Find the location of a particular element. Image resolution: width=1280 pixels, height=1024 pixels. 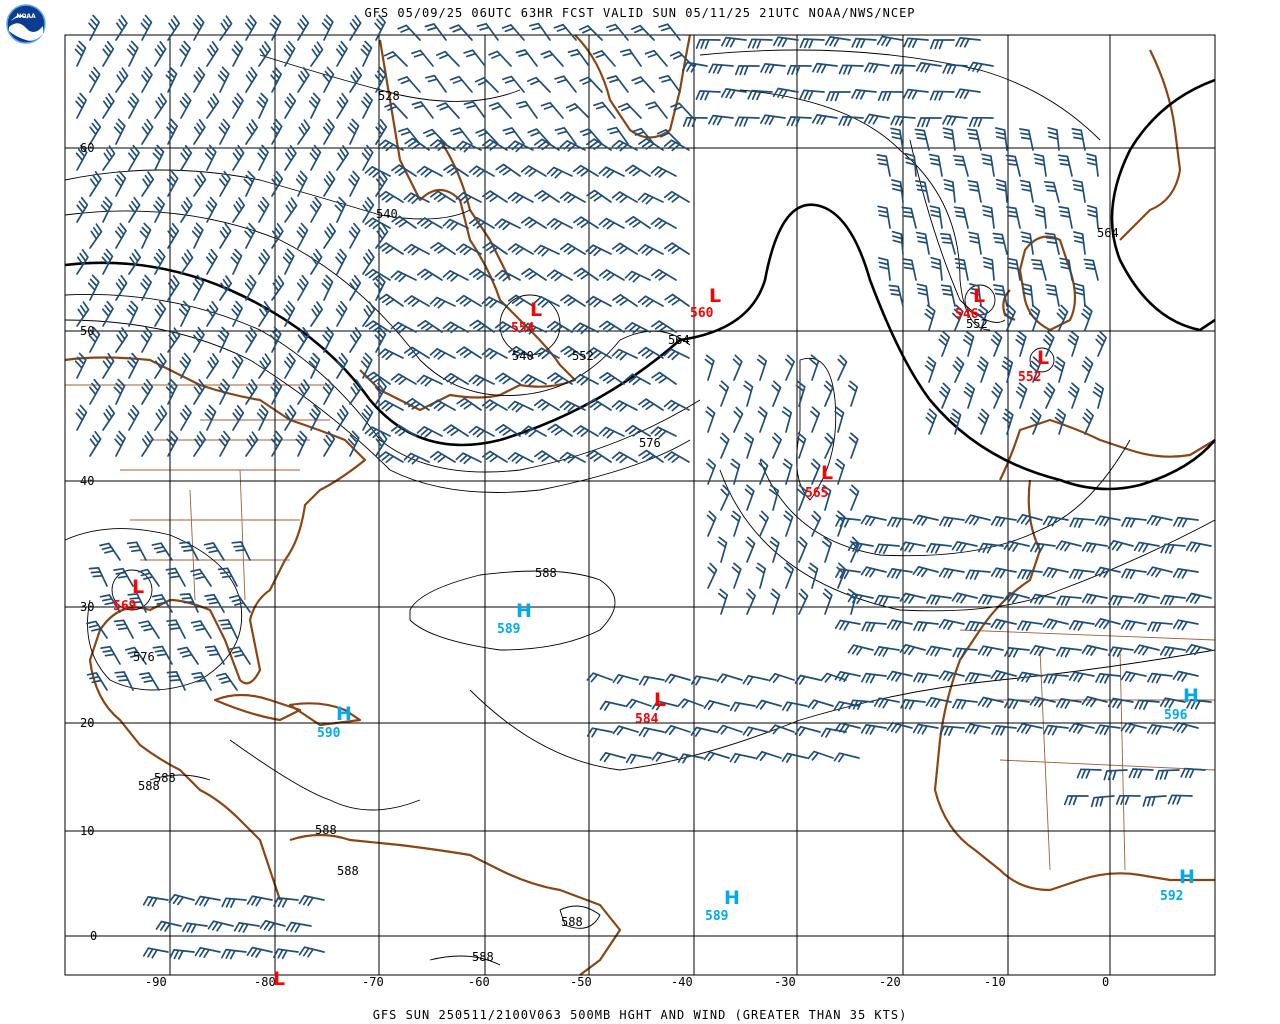

svg-text: 584 is located at coordinates (647, 719).